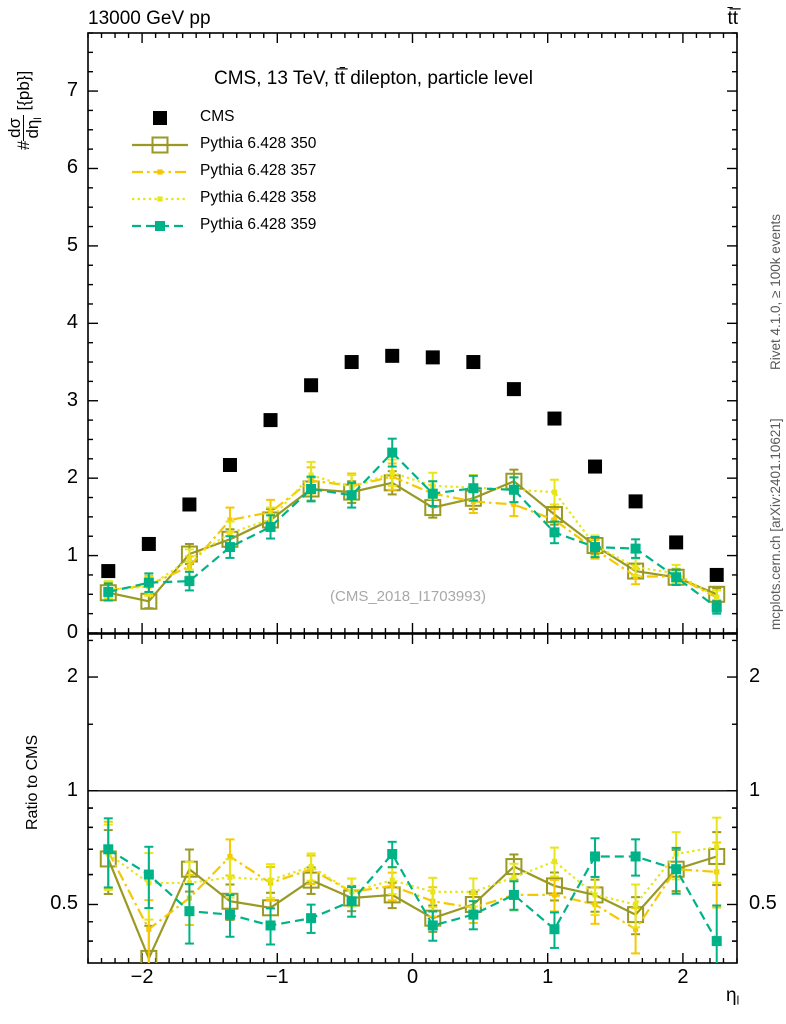 This screenshot has height=1024, width=786. What do you see at coordinates (732, 18) in the screenshot?
I see `header-process-label: tt̅` at bounding box center [732, 18].